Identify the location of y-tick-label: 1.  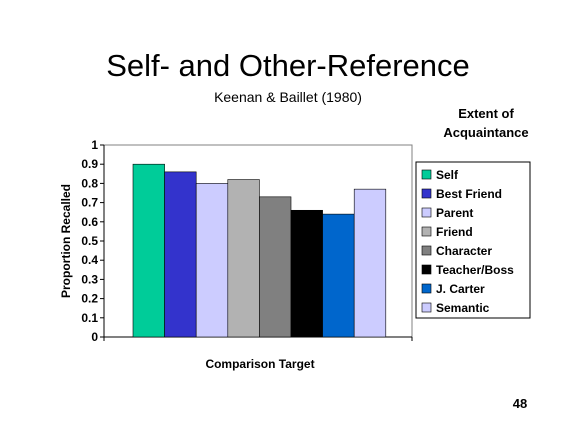
(94, 145).